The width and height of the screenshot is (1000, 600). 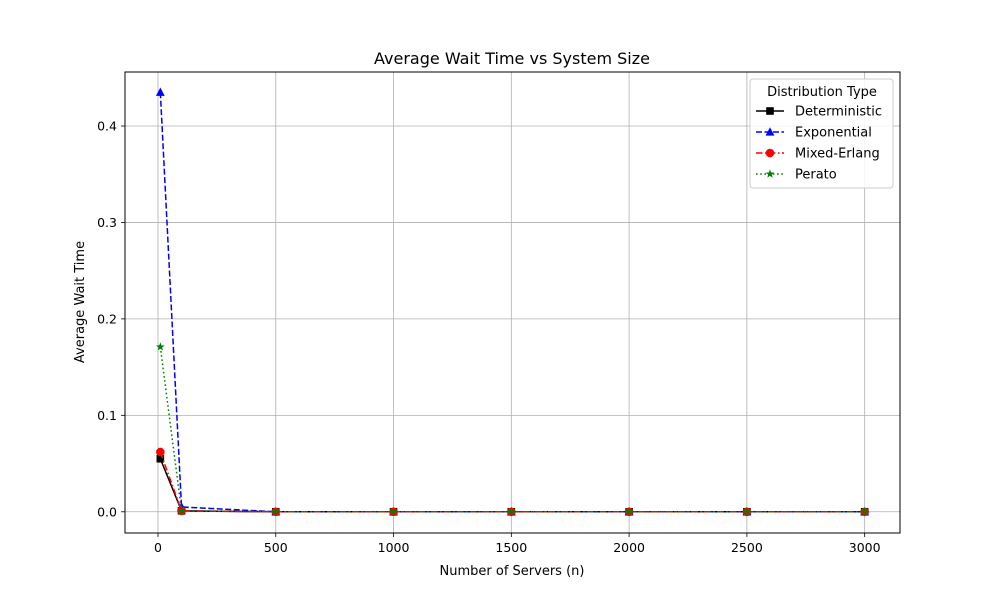 I want to click on legend-marker-deterministic, so click(x=770, y=111).